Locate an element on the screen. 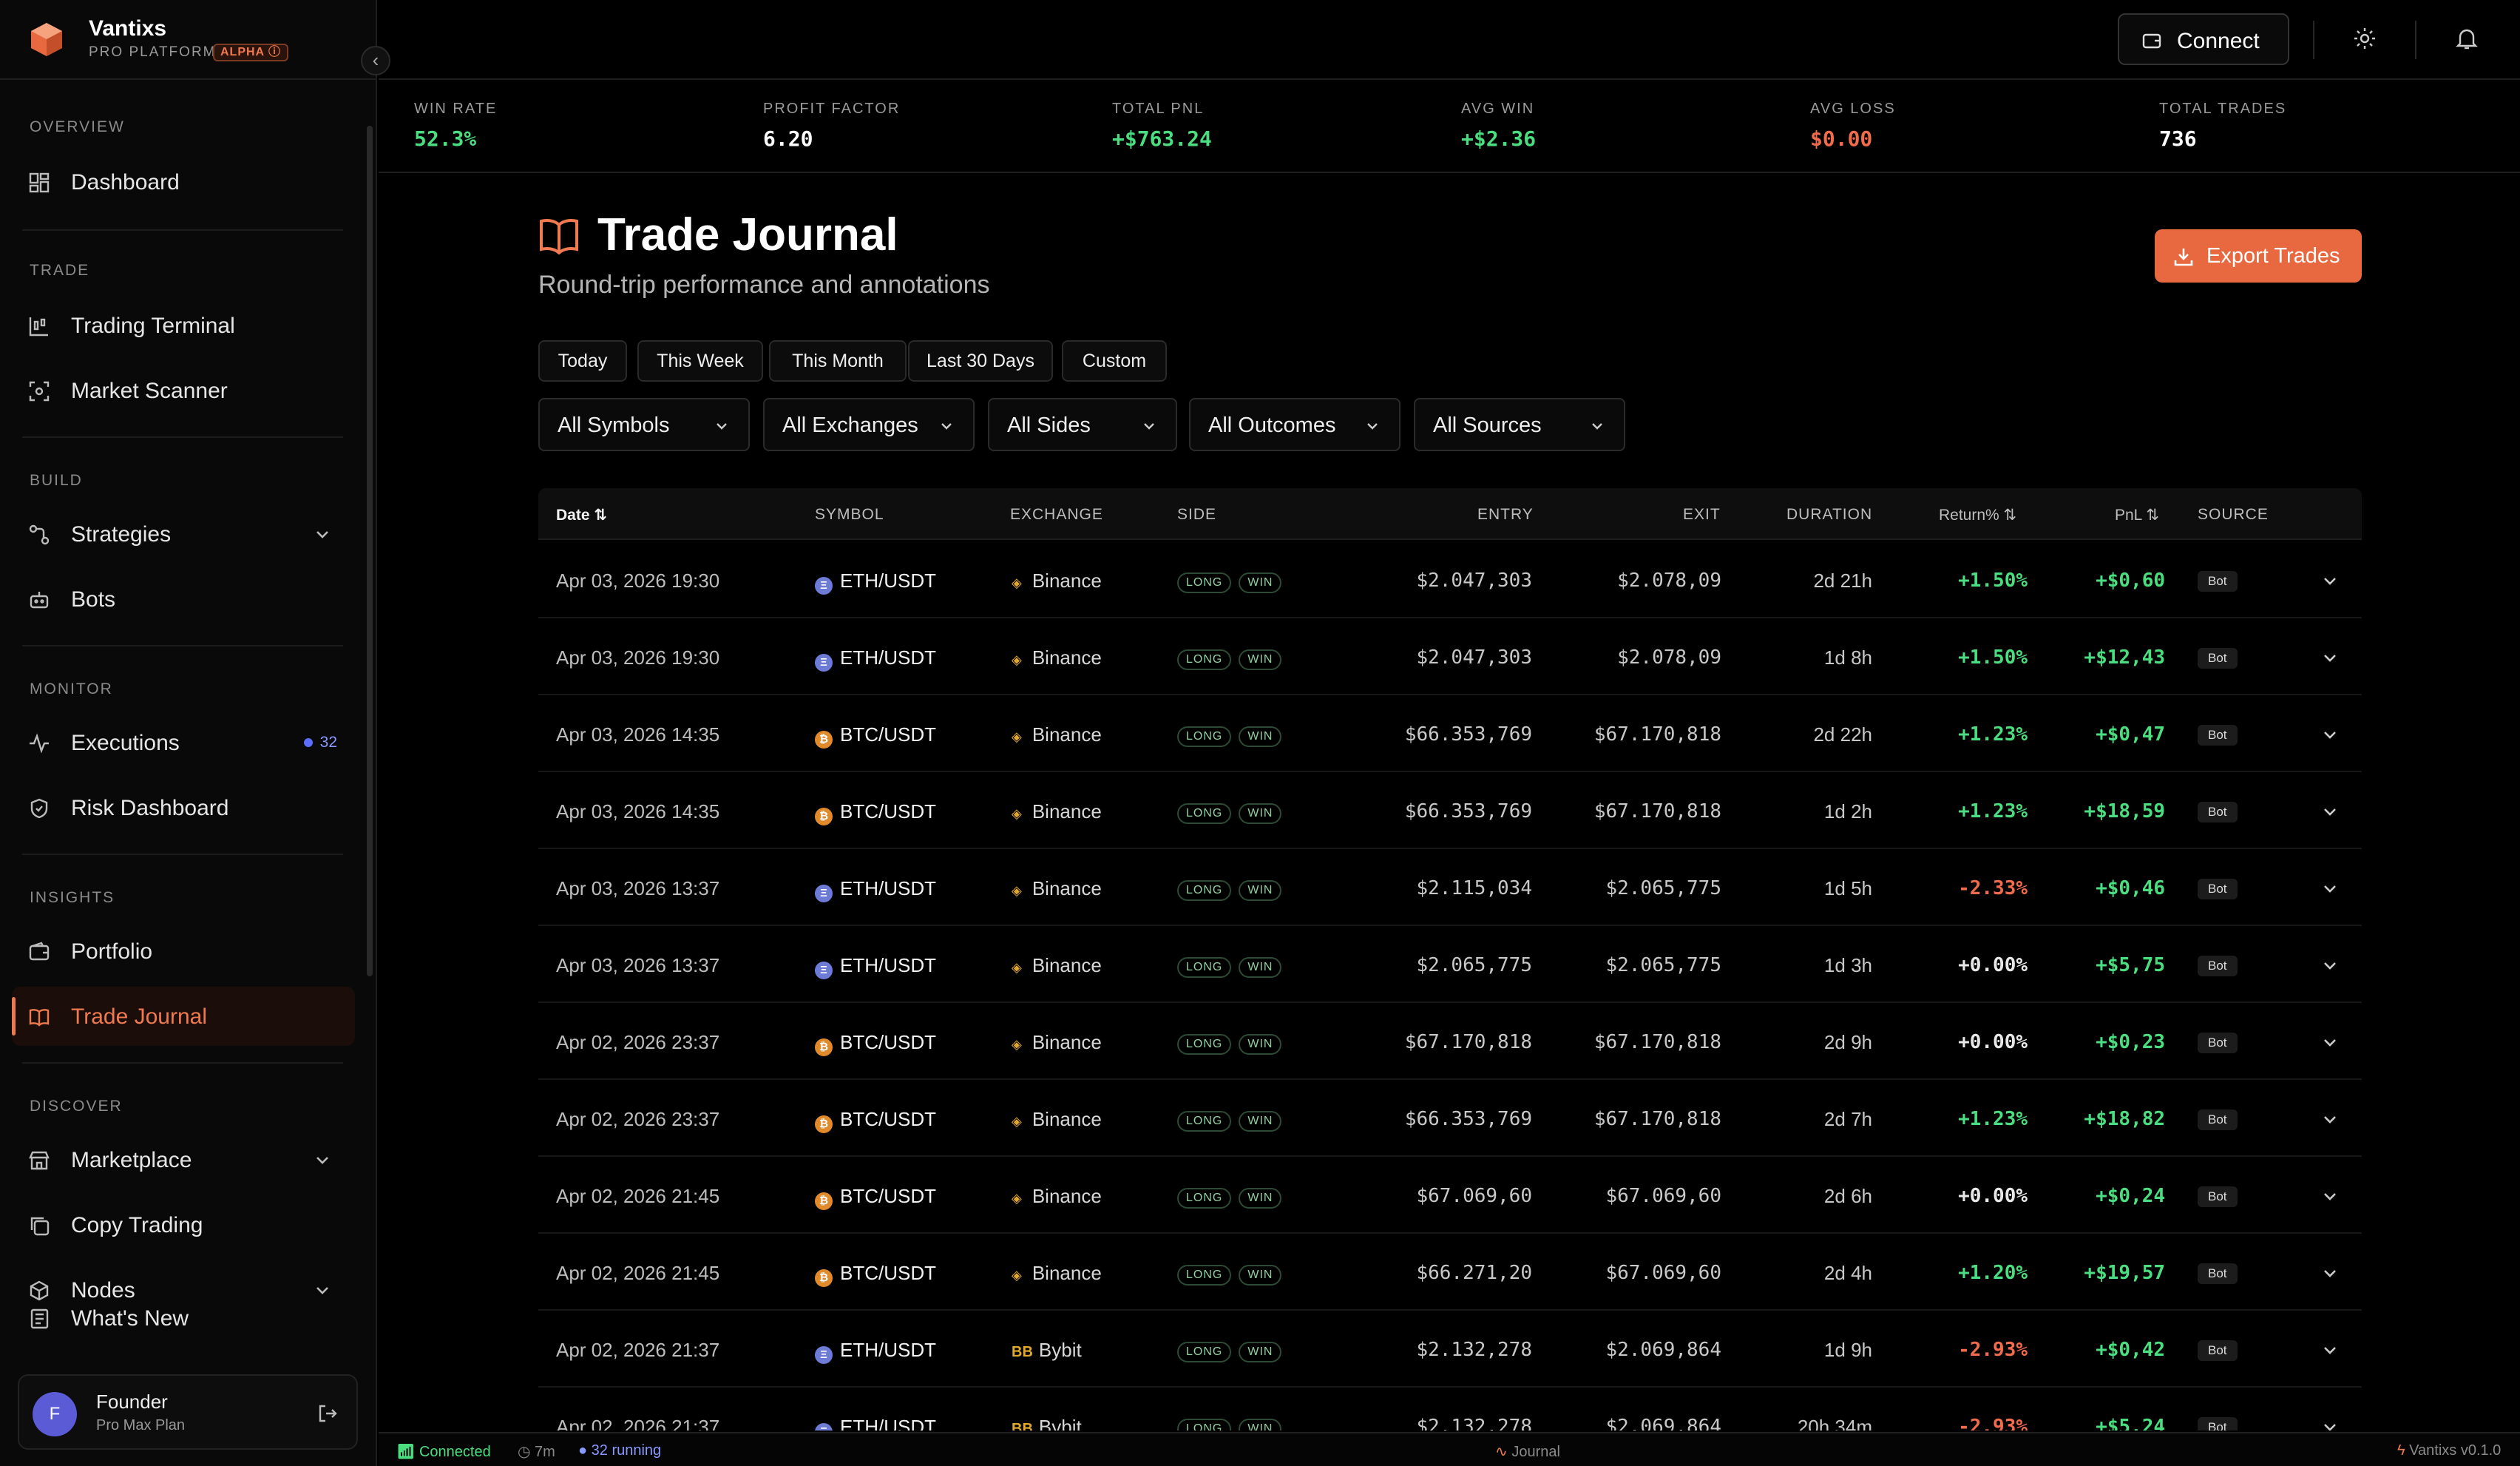  copy-icon is located at coordinates (40, 1226).